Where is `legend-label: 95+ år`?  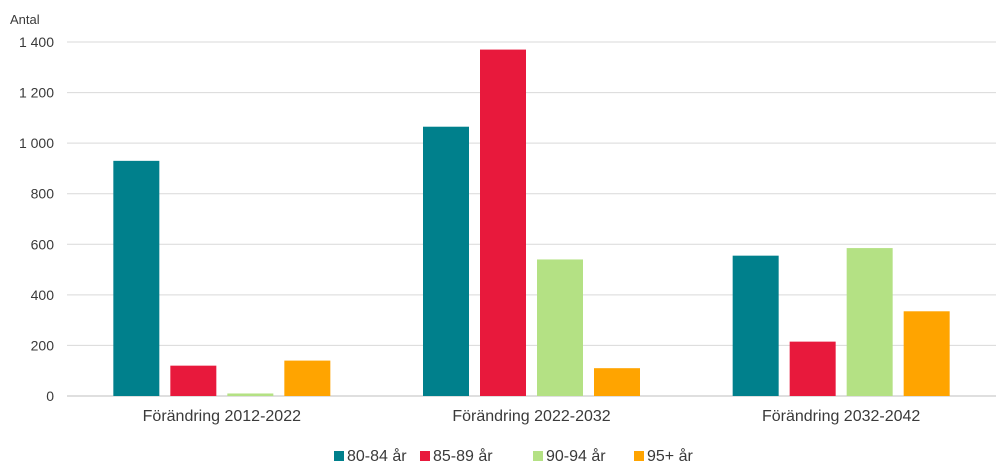 legend-label: 95+ år is located at coordinates (670, 455).